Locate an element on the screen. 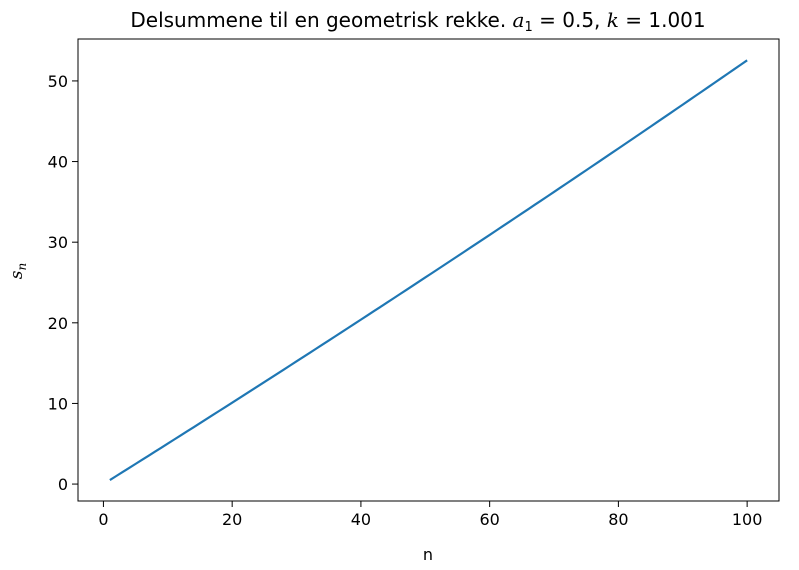  title-prefix: Delsummene til en geometrisk rekke. is located at coordinates (321, 20).